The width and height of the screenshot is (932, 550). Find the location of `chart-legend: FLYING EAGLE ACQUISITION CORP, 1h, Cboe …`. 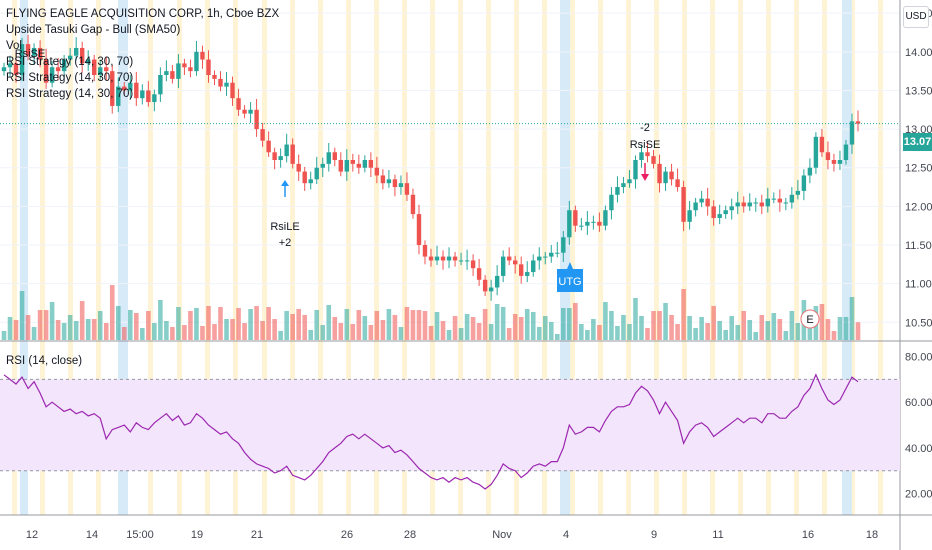

chart-legend: FLYING EAGLE ACQUISITION CORP, 1h, Cboe … is located at coordinates (142, 54).